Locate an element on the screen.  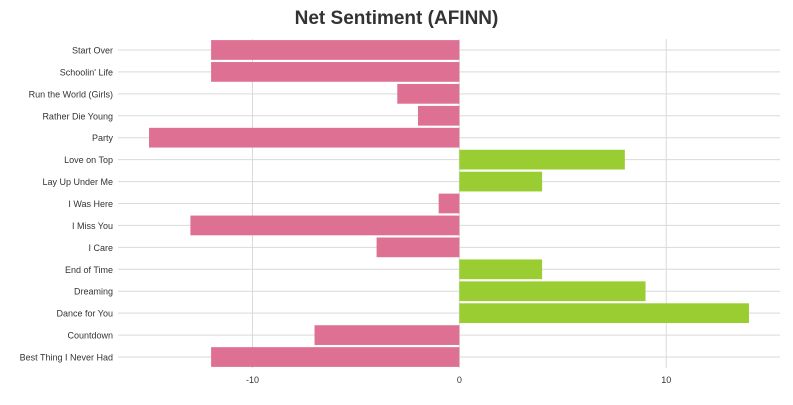
x-axis-labels: -10 0 10 is located at coordinates (458, 380).